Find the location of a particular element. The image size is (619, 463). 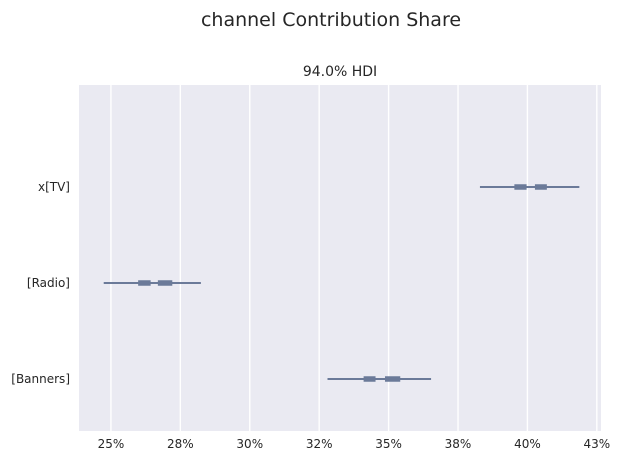

x-tick-label: 25% is located at coordinates (111, 444).